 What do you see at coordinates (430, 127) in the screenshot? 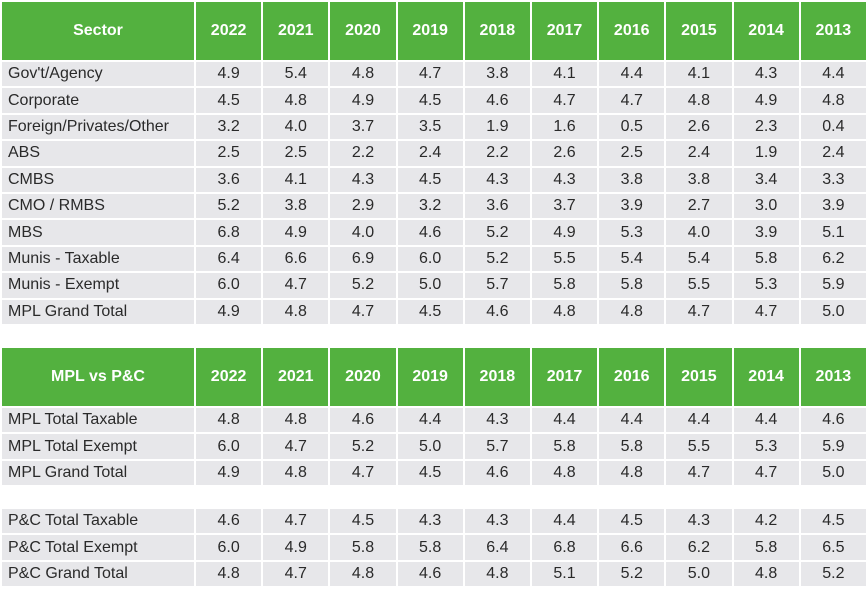
I see `value-cell: 3.5` at bounding box center [430, 127].